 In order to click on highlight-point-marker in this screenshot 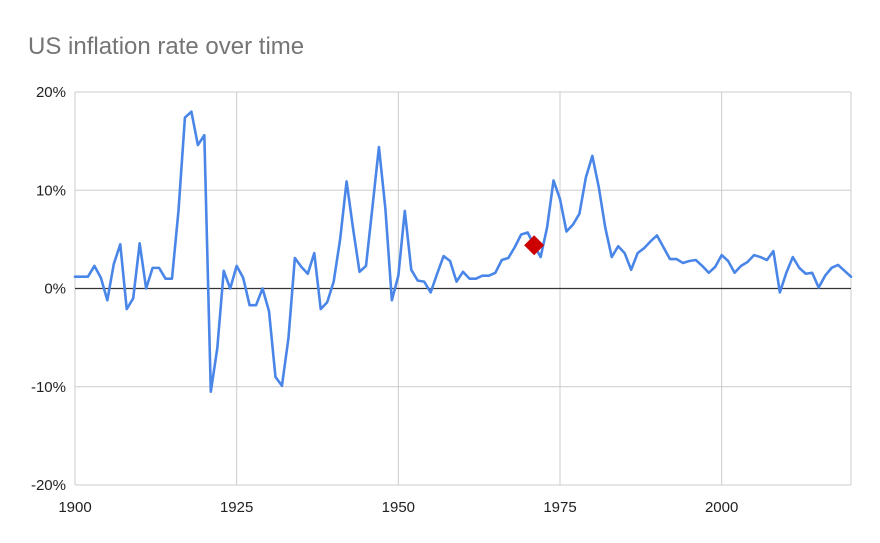, I will do `click(534, 245)`.